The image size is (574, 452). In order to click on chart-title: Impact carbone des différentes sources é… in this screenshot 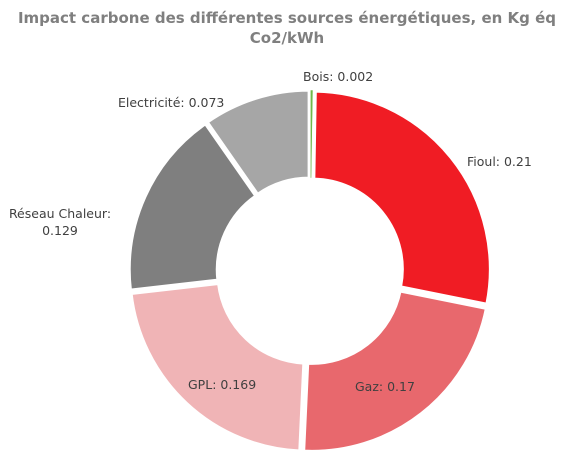, I will do `click(287, 28)`.